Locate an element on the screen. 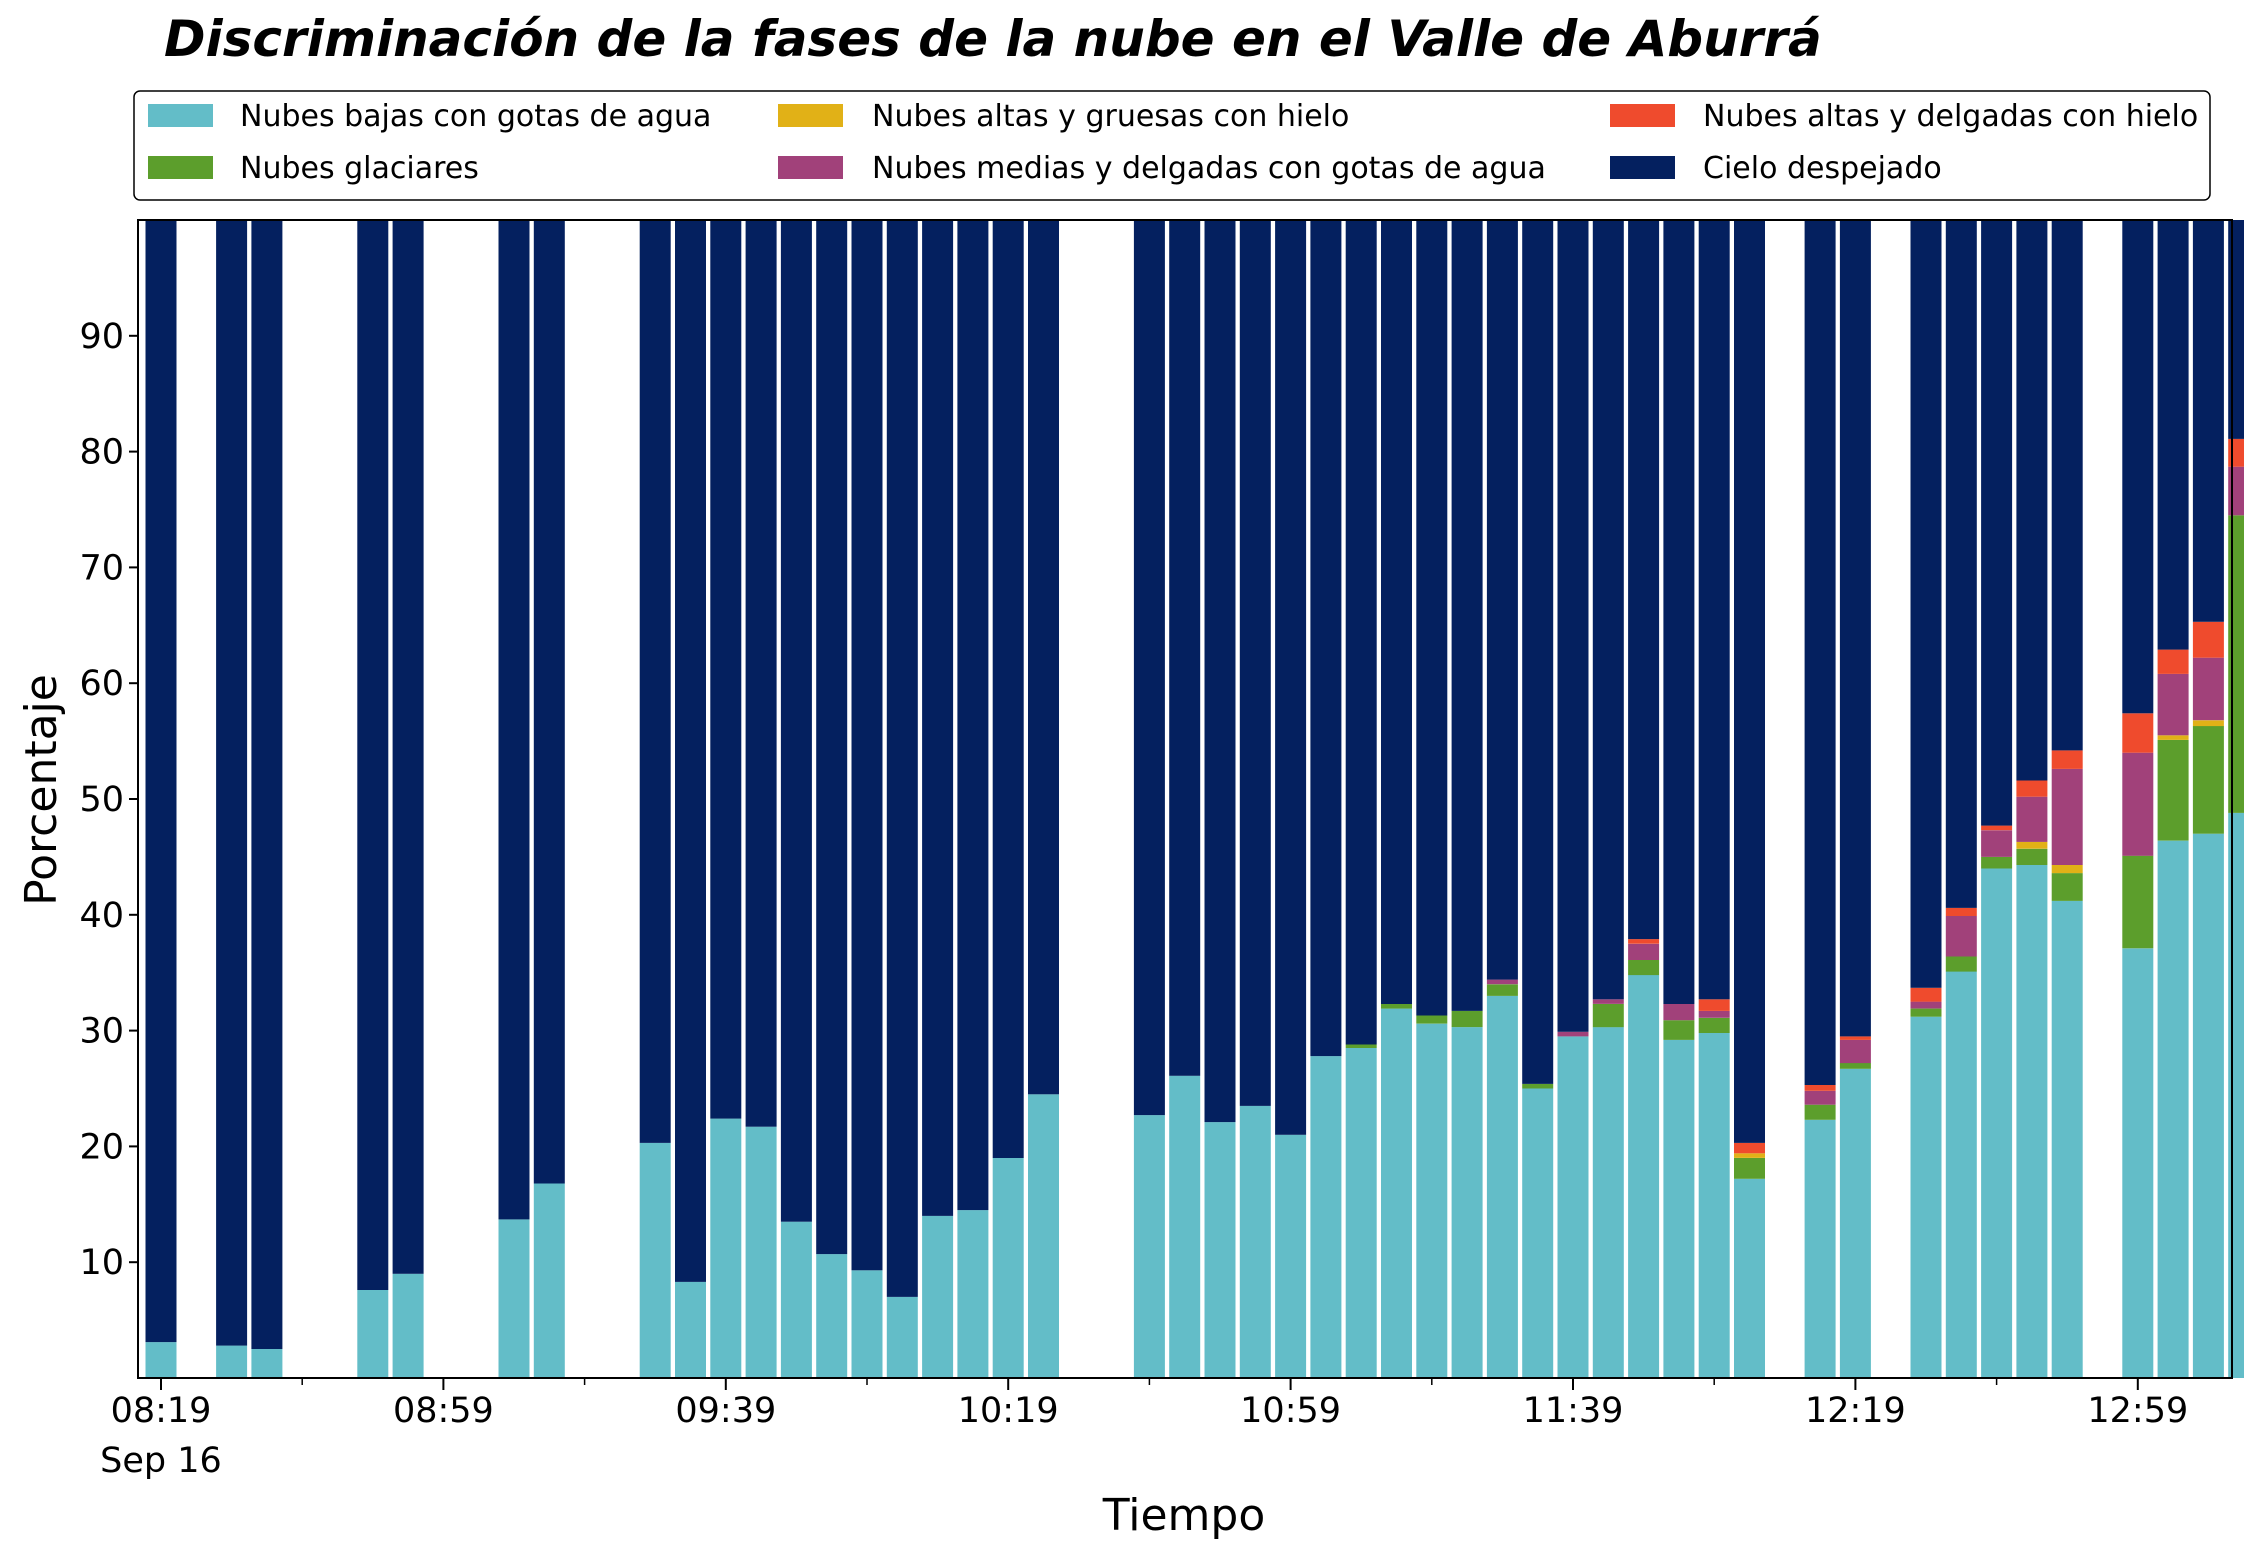 The width and height of the screenshot is (2244, 1559). y-tick-label: 40 is located at coordinates (101, 916).